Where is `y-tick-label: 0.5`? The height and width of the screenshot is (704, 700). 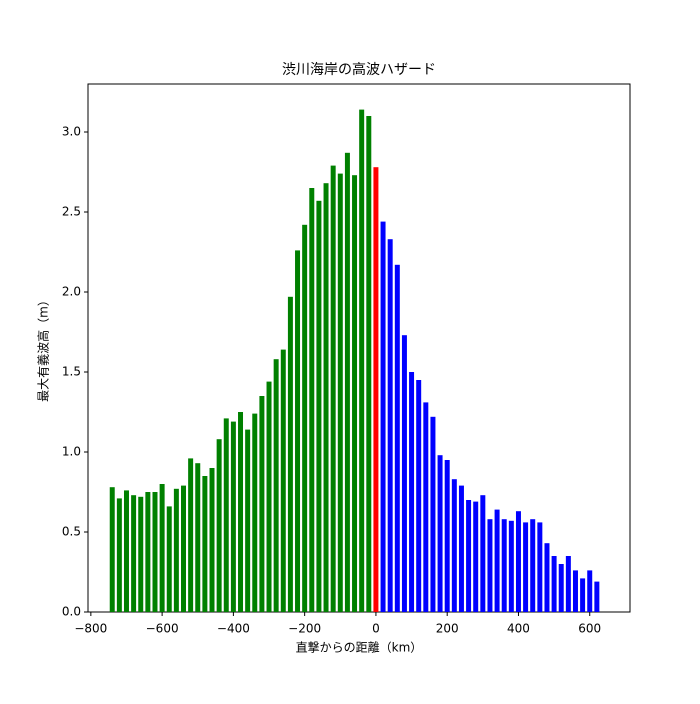
y-tick-label: 0.5 is located at coordinates (71, 532).